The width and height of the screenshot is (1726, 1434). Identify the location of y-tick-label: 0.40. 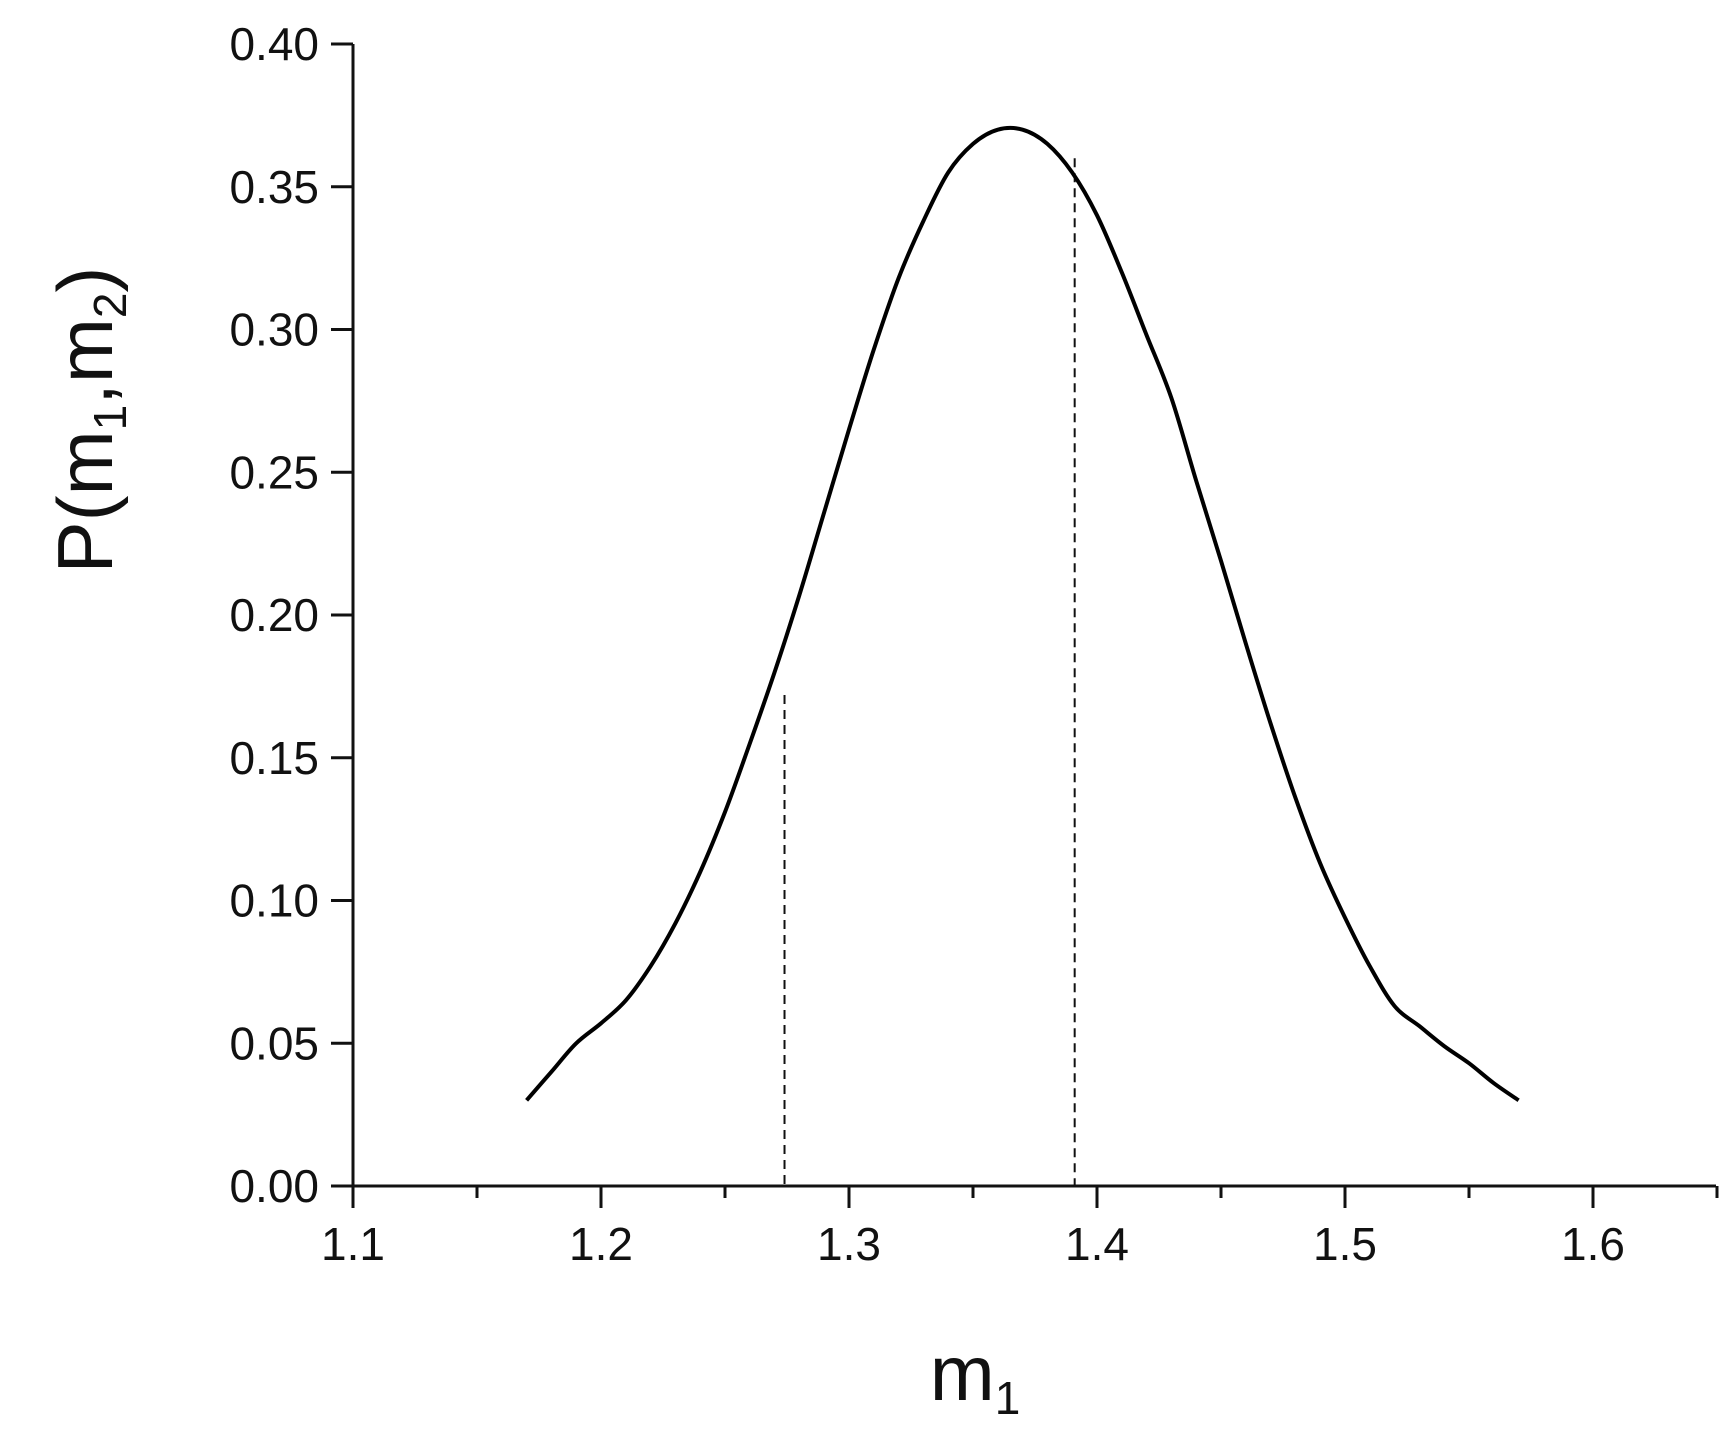
(274, 44).